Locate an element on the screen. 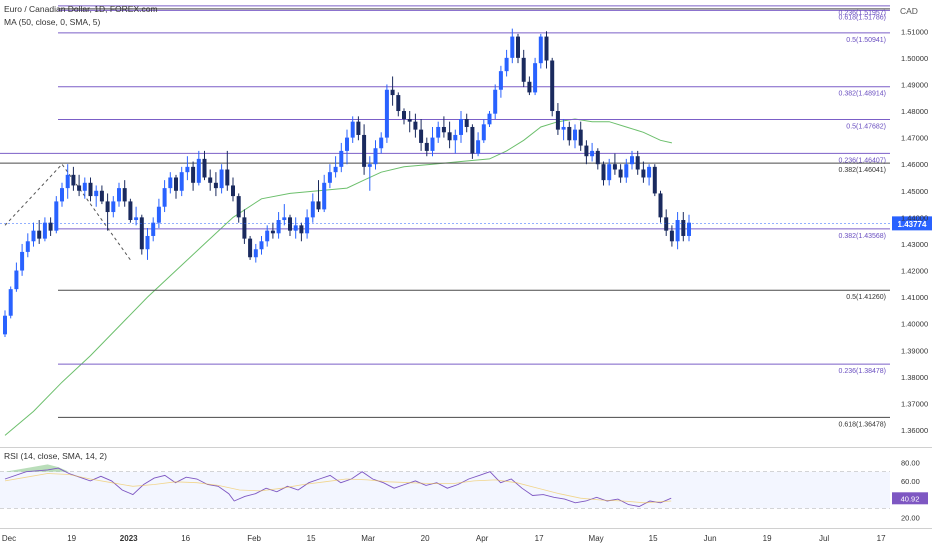 Image resolution: width=932 pixels, height=550 pixels. chart-title: Euro / Canadian Dollar, 1D, FOREX.com is located at coordinates (81, 9).